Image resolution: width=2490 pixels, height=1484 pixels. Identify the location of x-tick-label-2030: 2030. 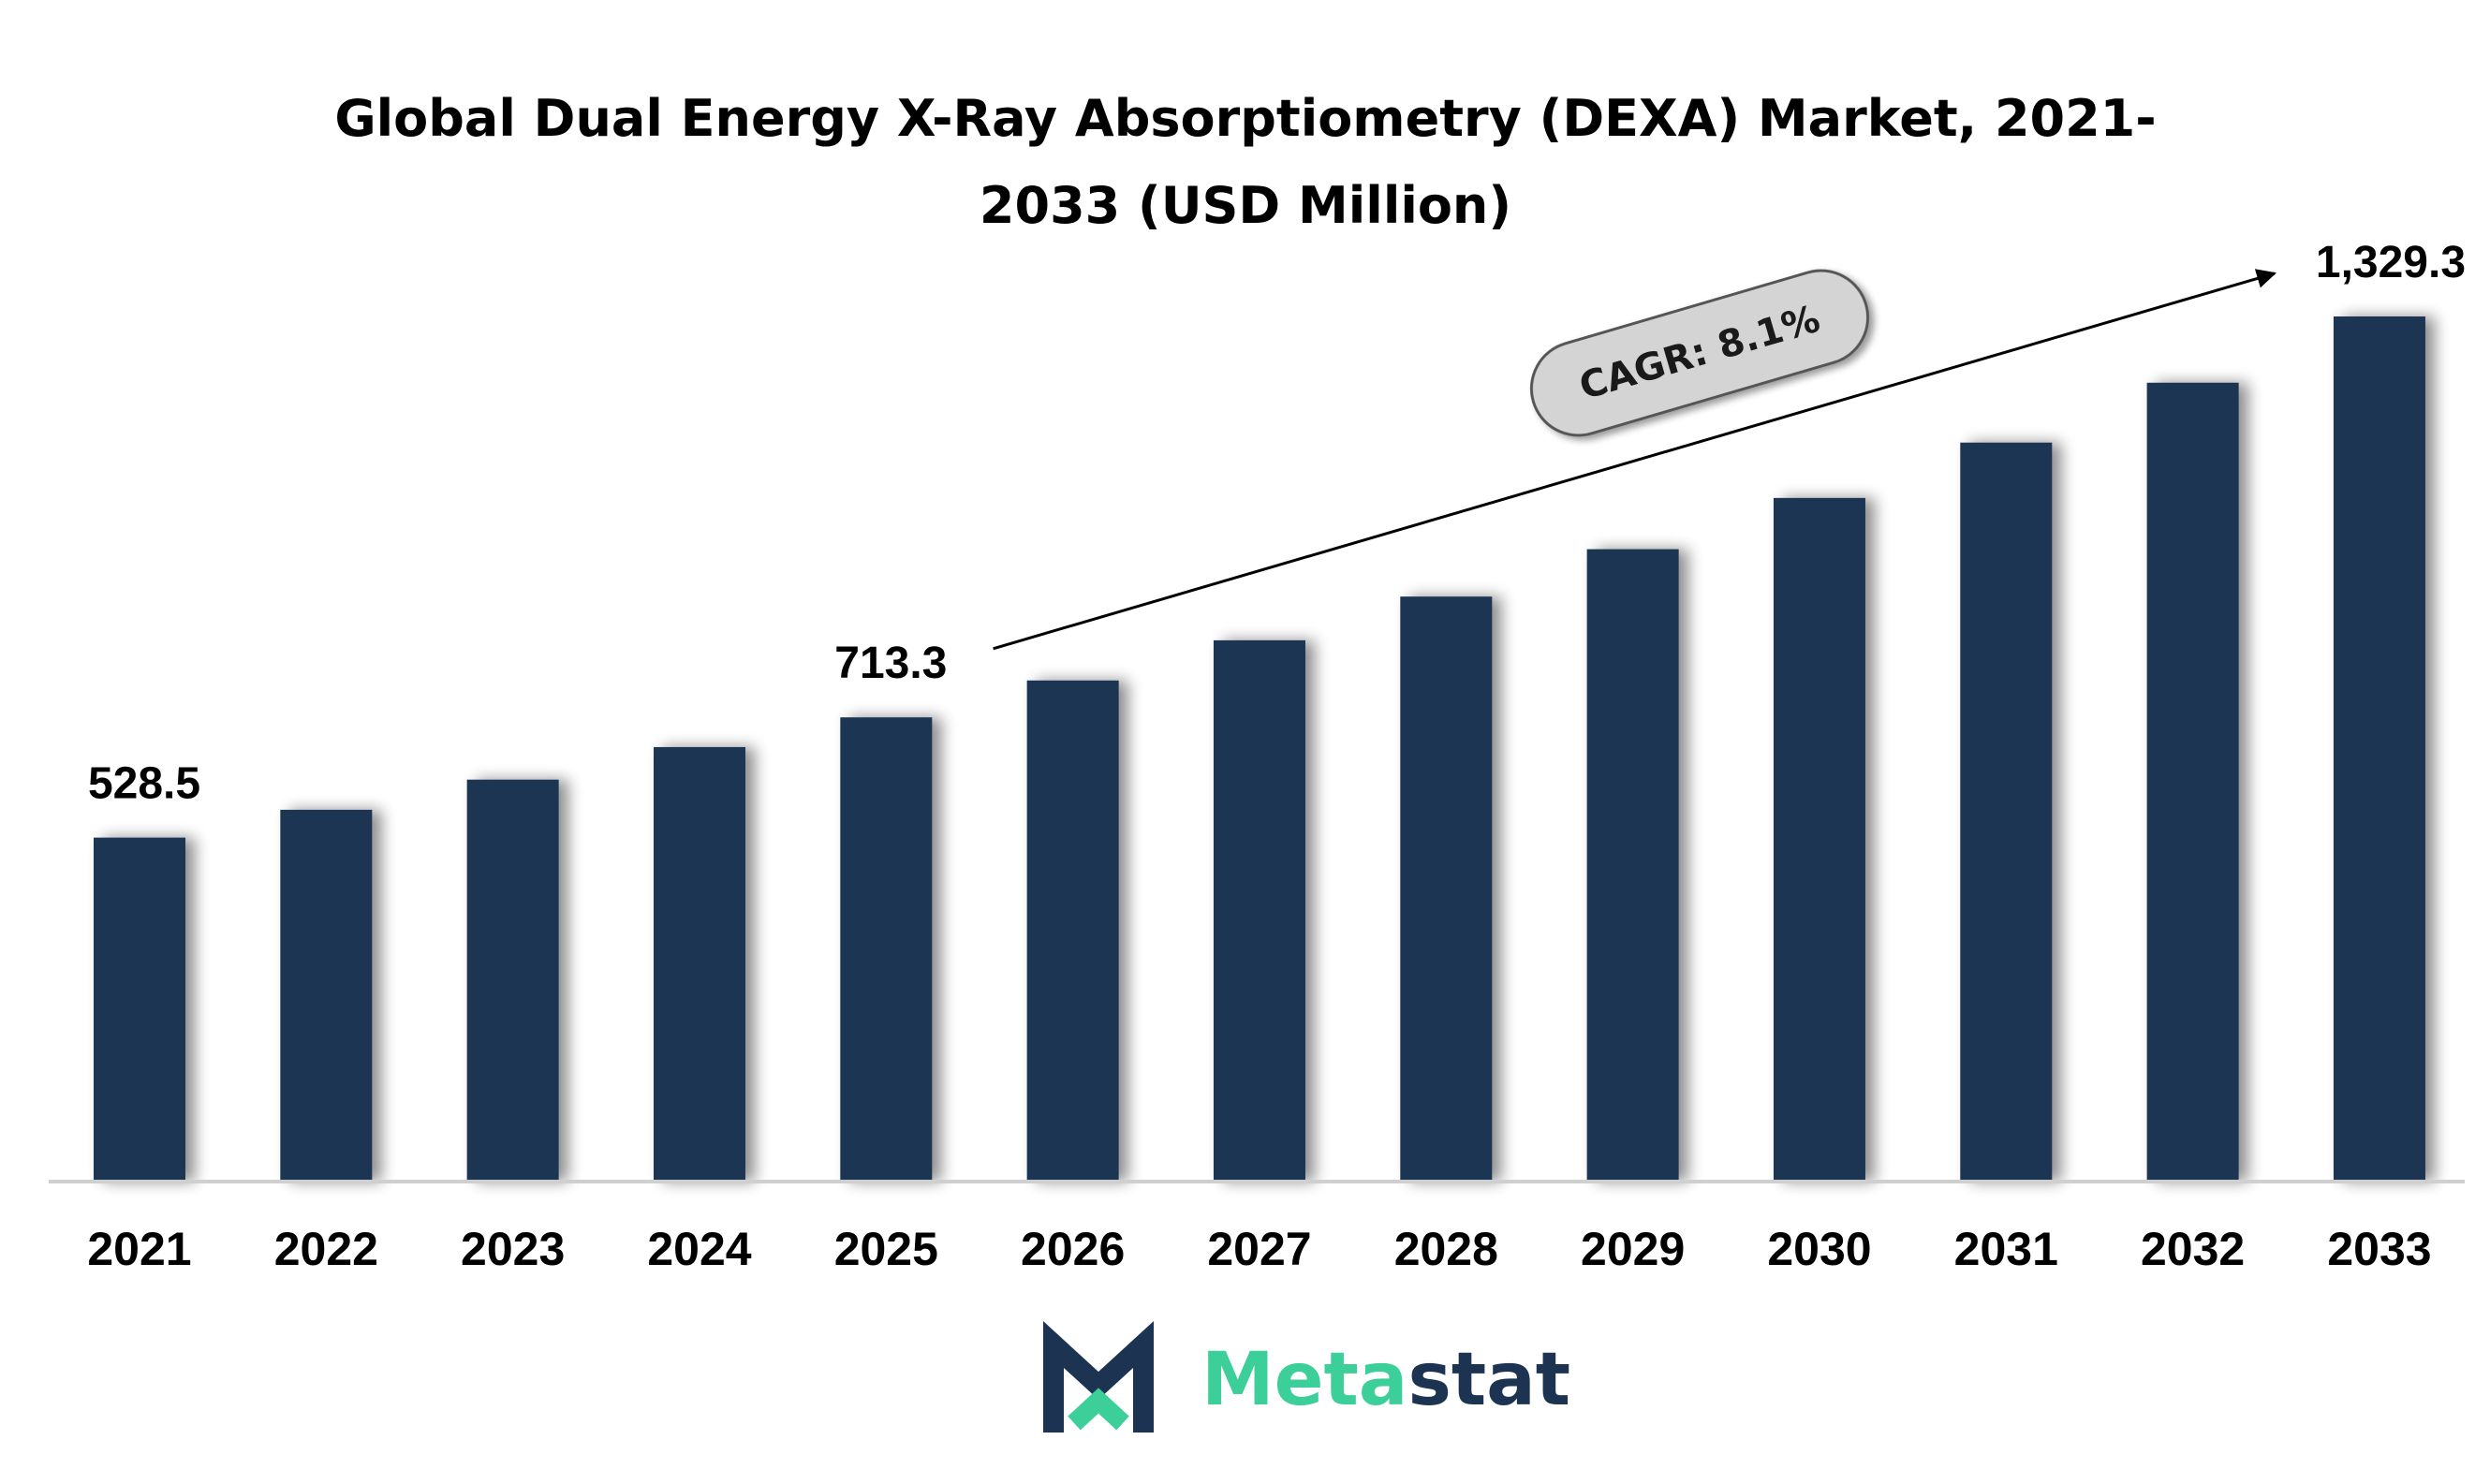
(1819, 1249).